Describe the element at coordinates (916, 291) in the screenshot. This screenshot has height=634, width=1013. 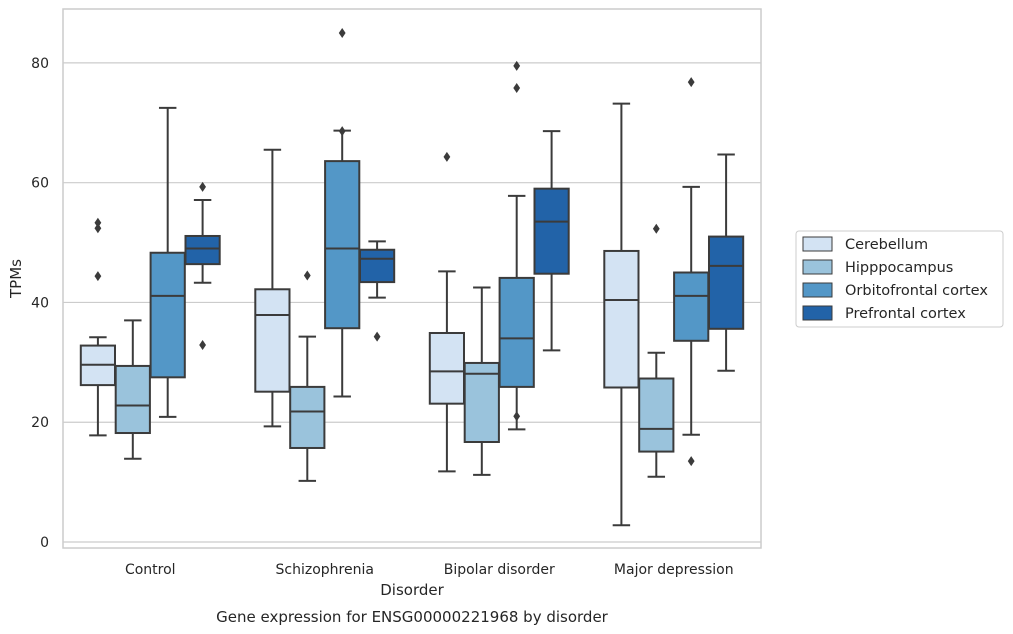
I see `legend-label: Orbitofrontal cortex` at that location.